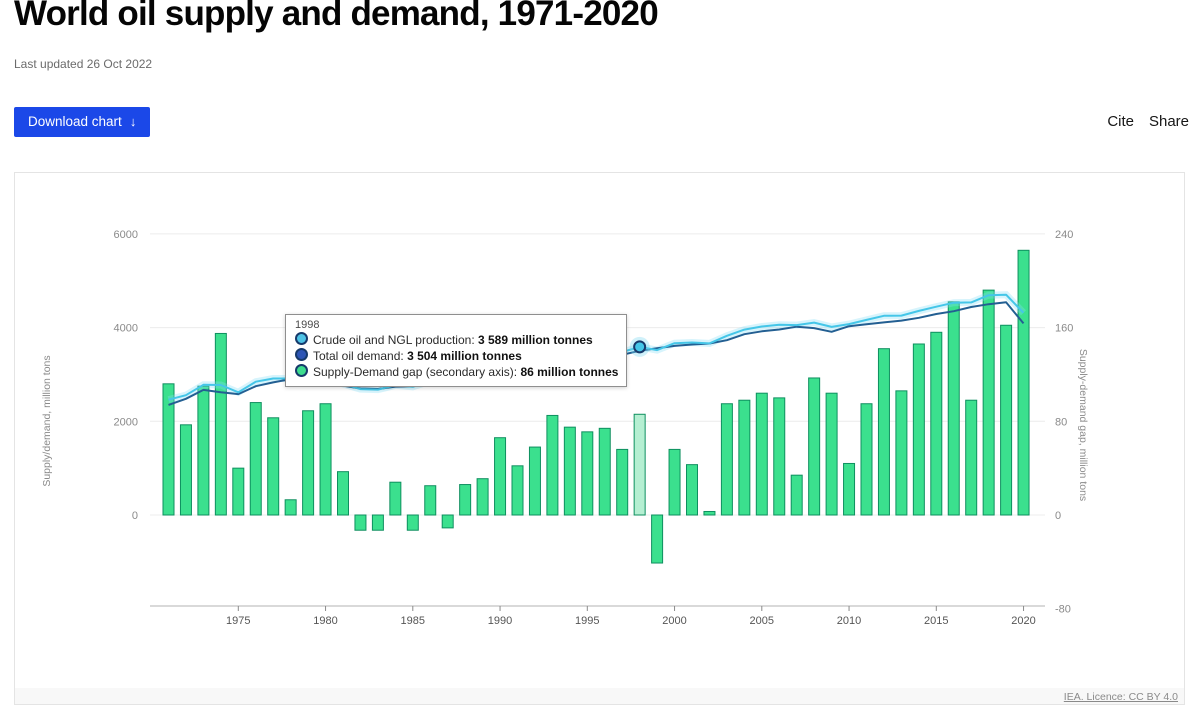  What do you see at coordinates (168, 449) in the screenshot?
I see `bar-1971` at bounding box center [168, 449].